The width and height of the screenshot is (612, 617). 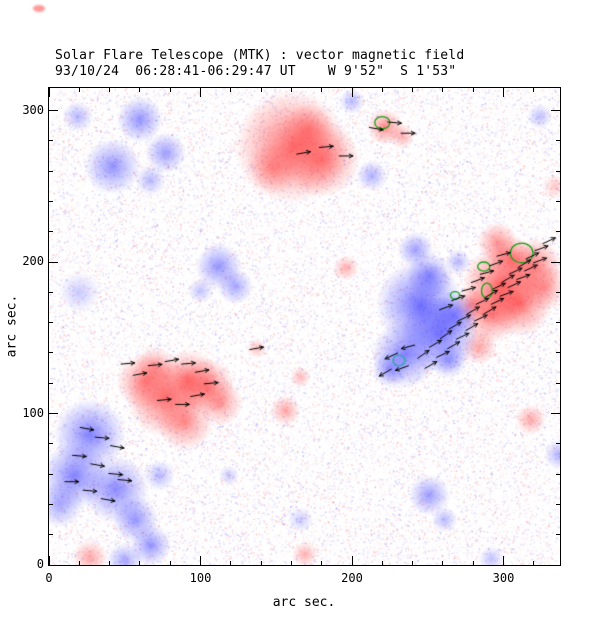 What do you see at coordinates (39, 8) in the screenshot?
I see `corner-artifact` at bounding box center [39, 8].